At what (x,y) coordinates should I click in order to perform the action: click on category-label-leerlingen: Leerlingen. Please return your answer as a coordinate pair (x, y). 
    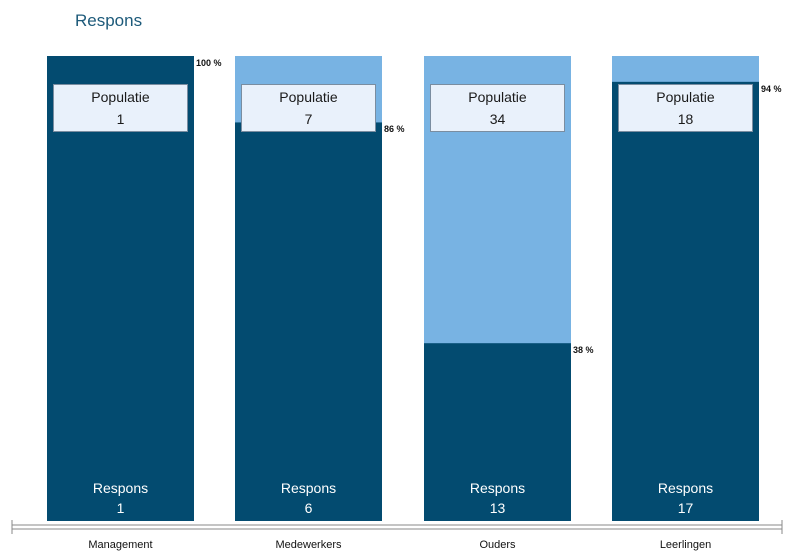
    Looking at the image, I should click on (685, 545).